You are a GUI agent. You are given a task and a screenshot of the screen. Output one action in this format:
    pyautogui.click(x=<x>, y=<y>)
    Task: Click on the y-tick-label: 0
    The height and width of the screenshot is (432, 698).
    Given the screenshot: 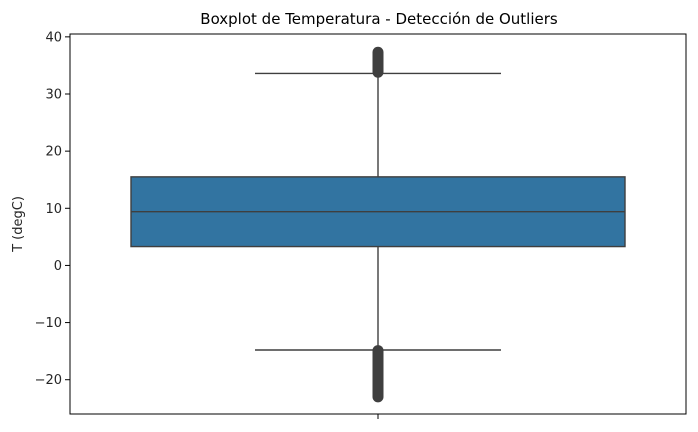 What is the action you would take?
    pyautogui.click(x=58, y=266)
    